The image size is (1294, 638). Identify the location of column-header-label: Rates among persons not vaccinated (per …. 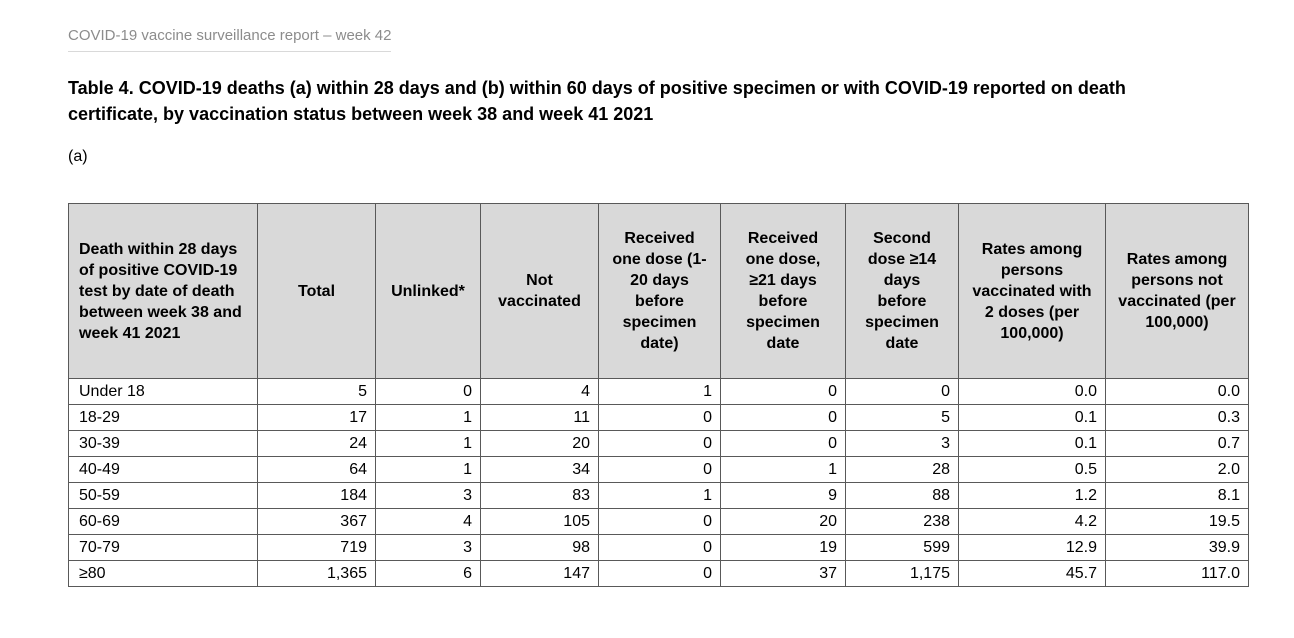
(1177, 291).